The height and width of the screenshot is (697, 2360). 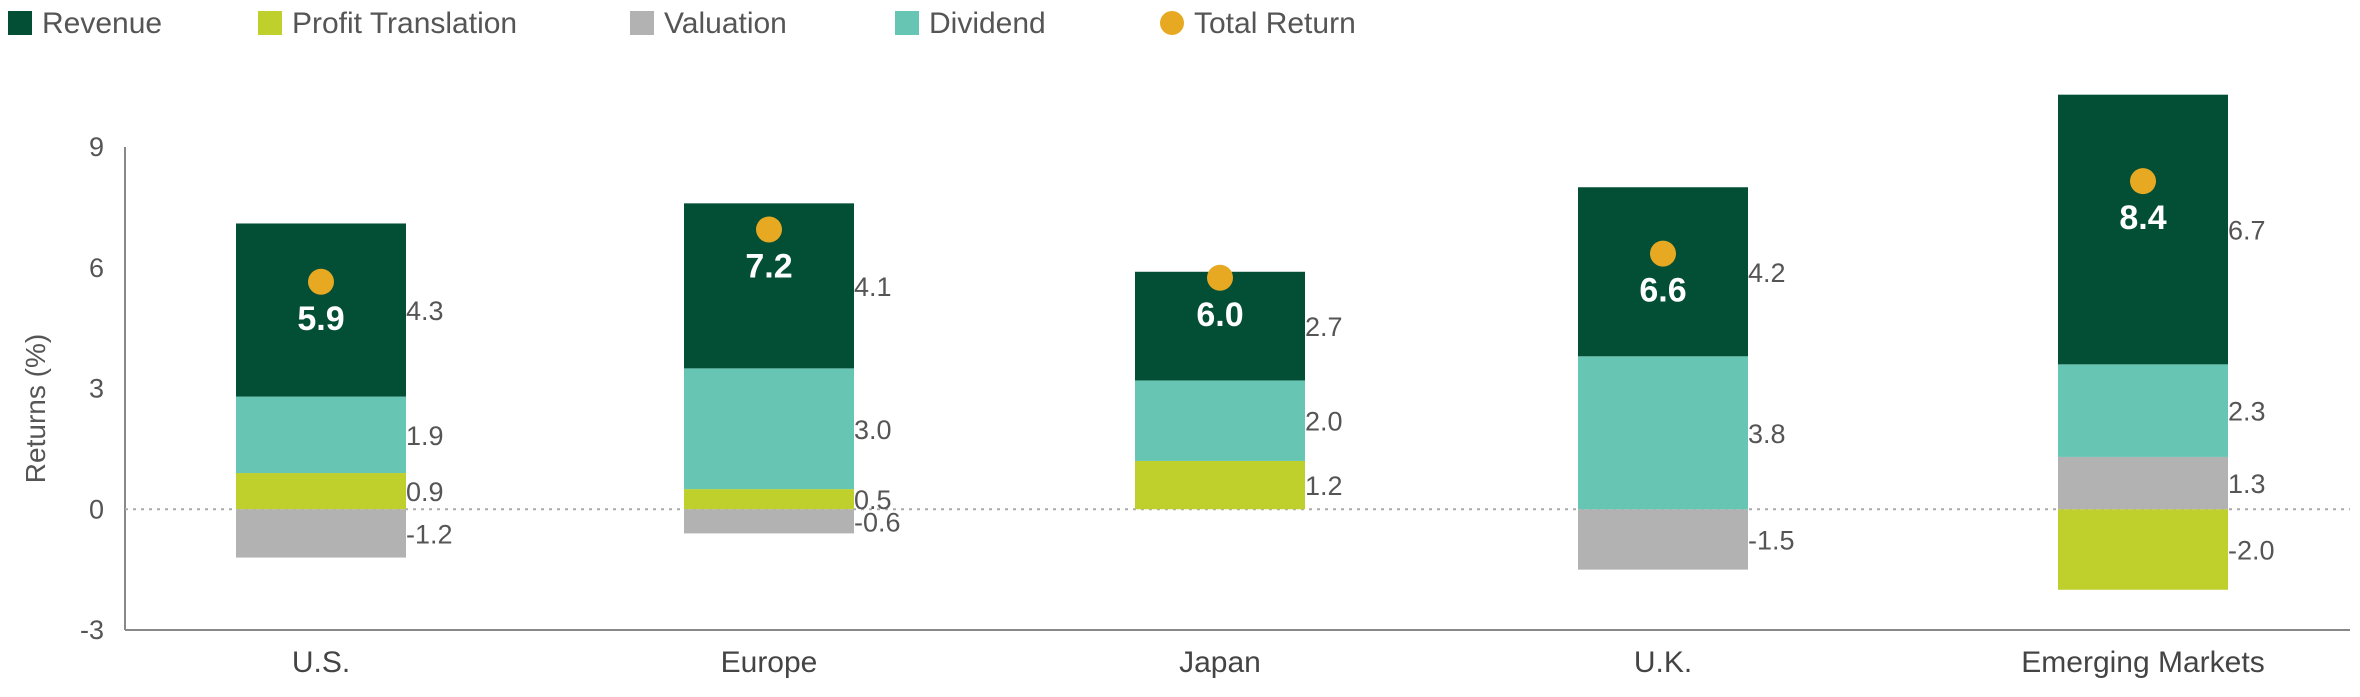 What do you see at coordinates (1767, 434) in the screenshot?
I see `bar-value-label: 3.8` at bounding box center [1767, 434].